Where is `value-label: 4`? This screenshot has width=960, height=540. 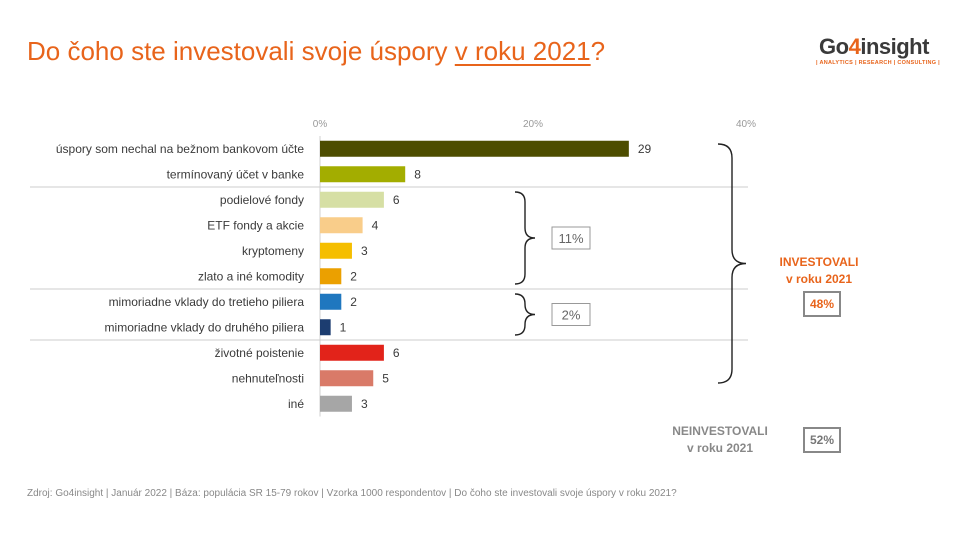
value-label: 4 is located at coordinates (375, 225).